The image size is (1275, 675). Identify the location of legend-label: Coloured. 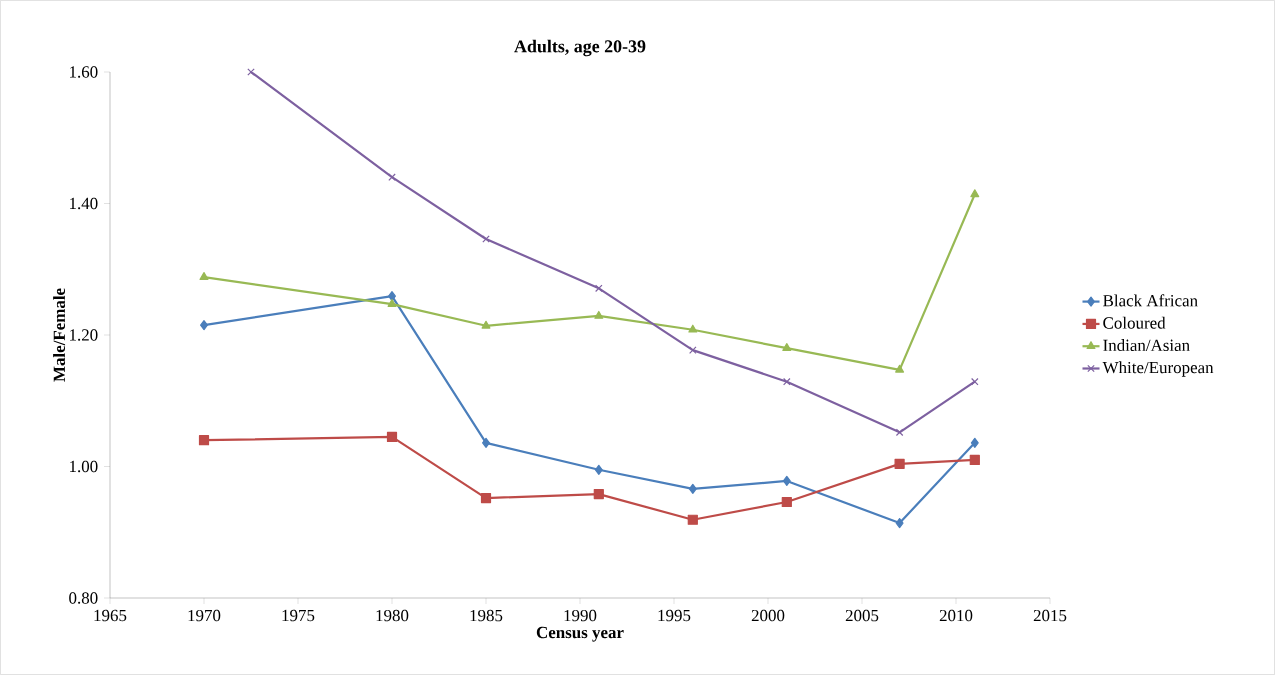
(1134, 322).